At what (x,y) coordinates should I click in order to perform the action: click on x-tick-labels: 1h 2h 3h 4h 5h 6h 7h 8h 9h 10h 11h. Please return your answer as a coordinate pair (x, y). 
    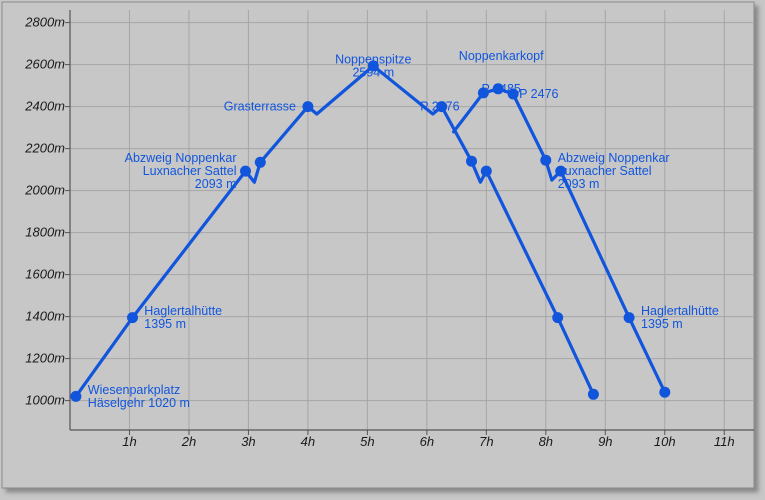
    Looking at the image, I should click on (428, 439).